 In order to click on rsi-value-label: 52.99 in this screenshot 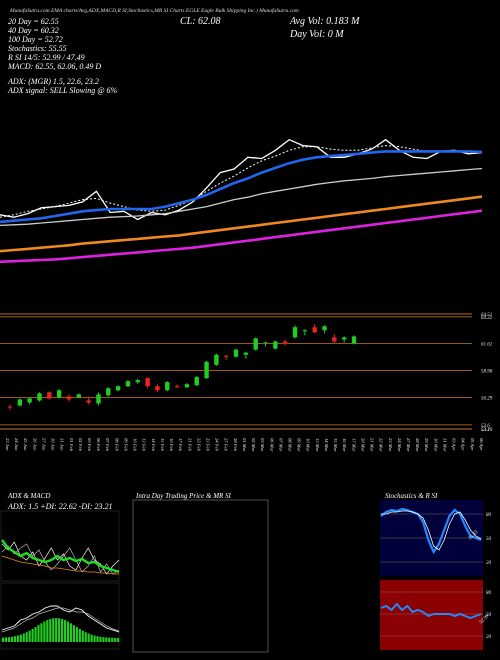, I will do `click(485, 620)`.